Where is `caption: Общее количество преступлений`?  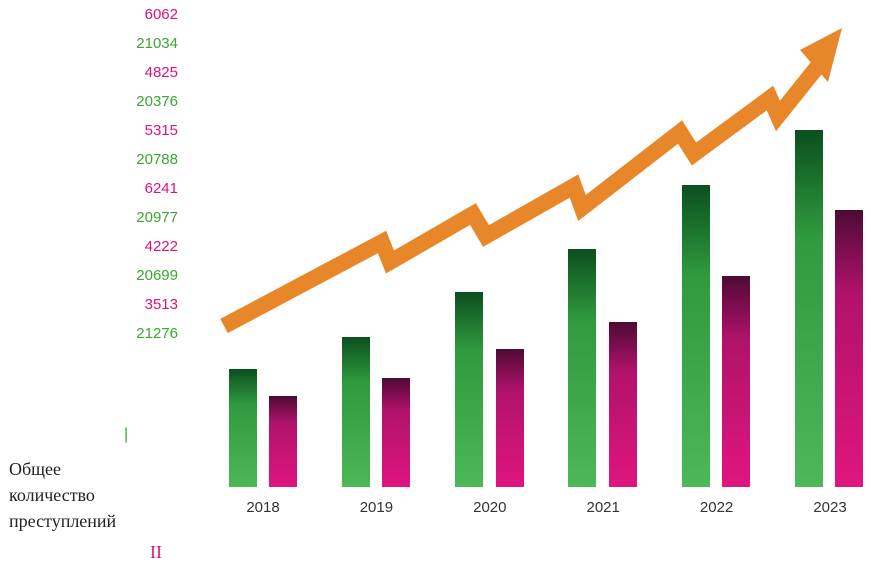
caption: Общее количество преступлений is located at coordinates (62, 495).